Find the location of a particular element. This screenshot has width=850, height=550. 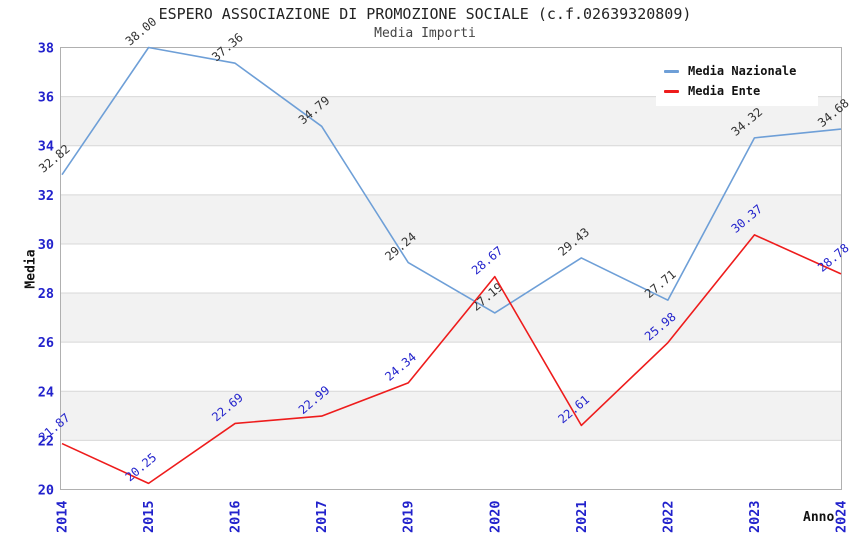

x-tick-label: 2015 is located at coordinates (149, 516).